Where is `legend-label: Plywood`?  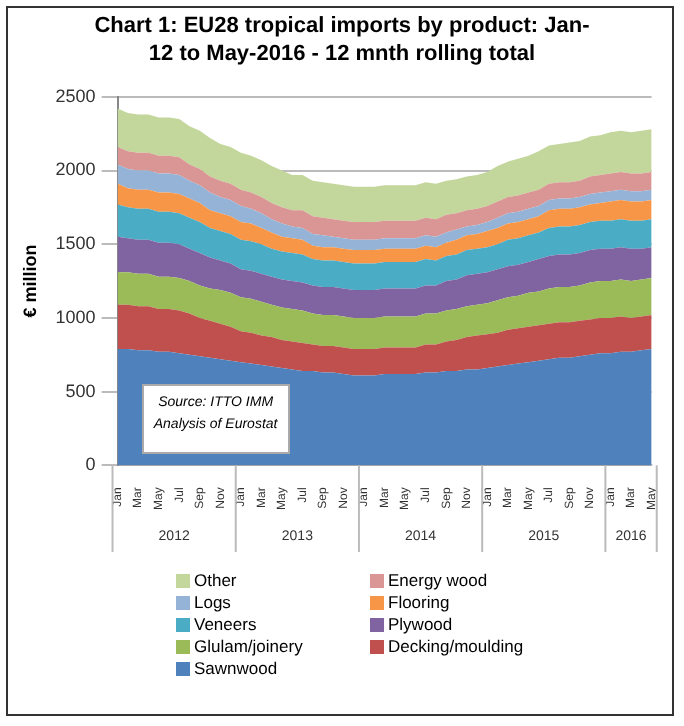
legend-label: Plywood is located at coordinates (420, 625).